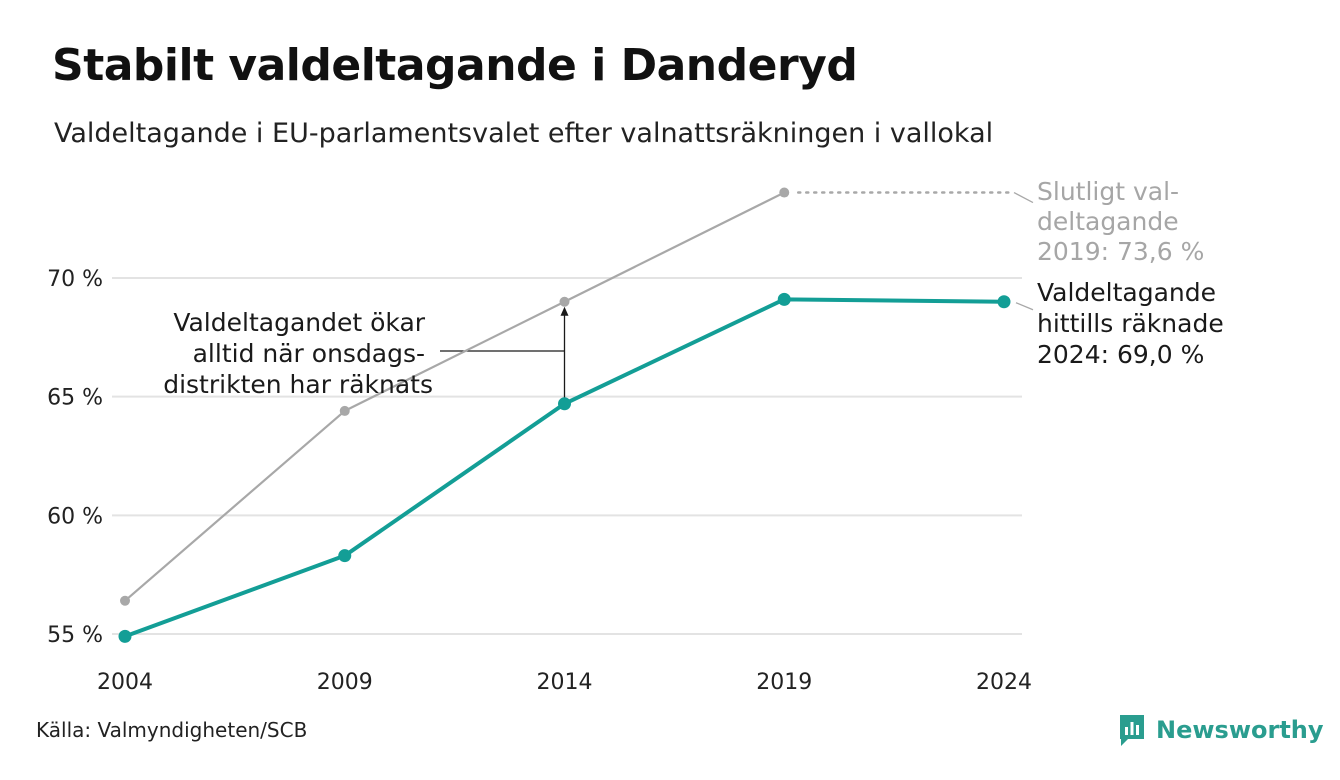 This screenshot has width=1340, height=780. What do you see at coordinates (1240, 730) in the screenshot?
I see `brand-name: Newsworthy` at bounding box center [1240, 730].